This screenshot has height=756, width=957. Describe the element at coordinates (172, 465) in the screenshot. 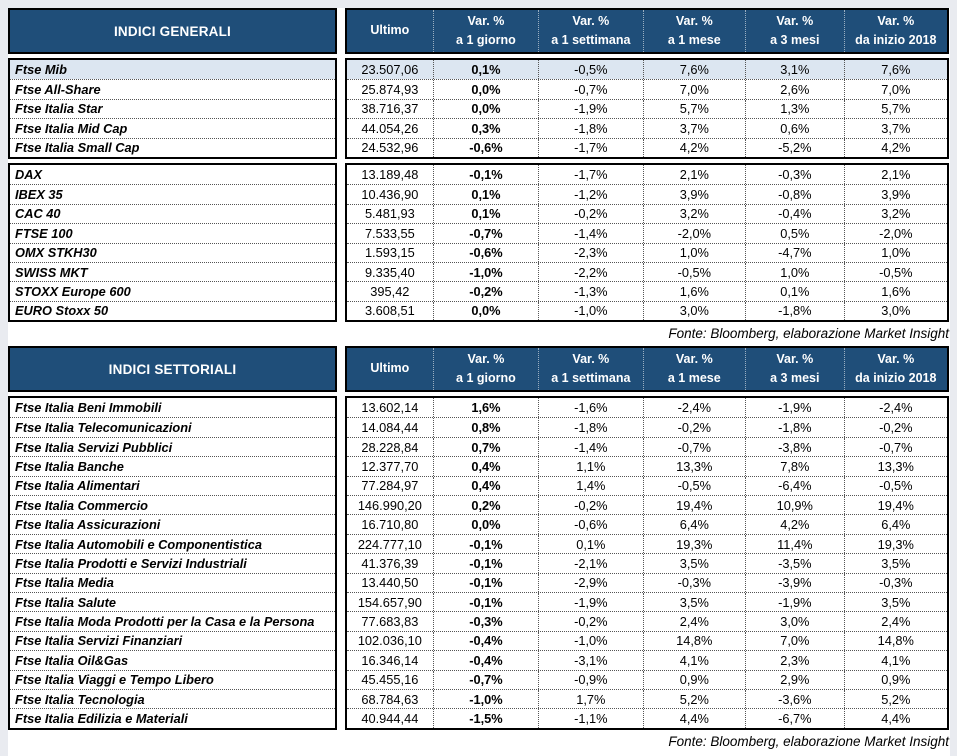

I see `index-name-cell: Ftse Italia Banche` at that location.